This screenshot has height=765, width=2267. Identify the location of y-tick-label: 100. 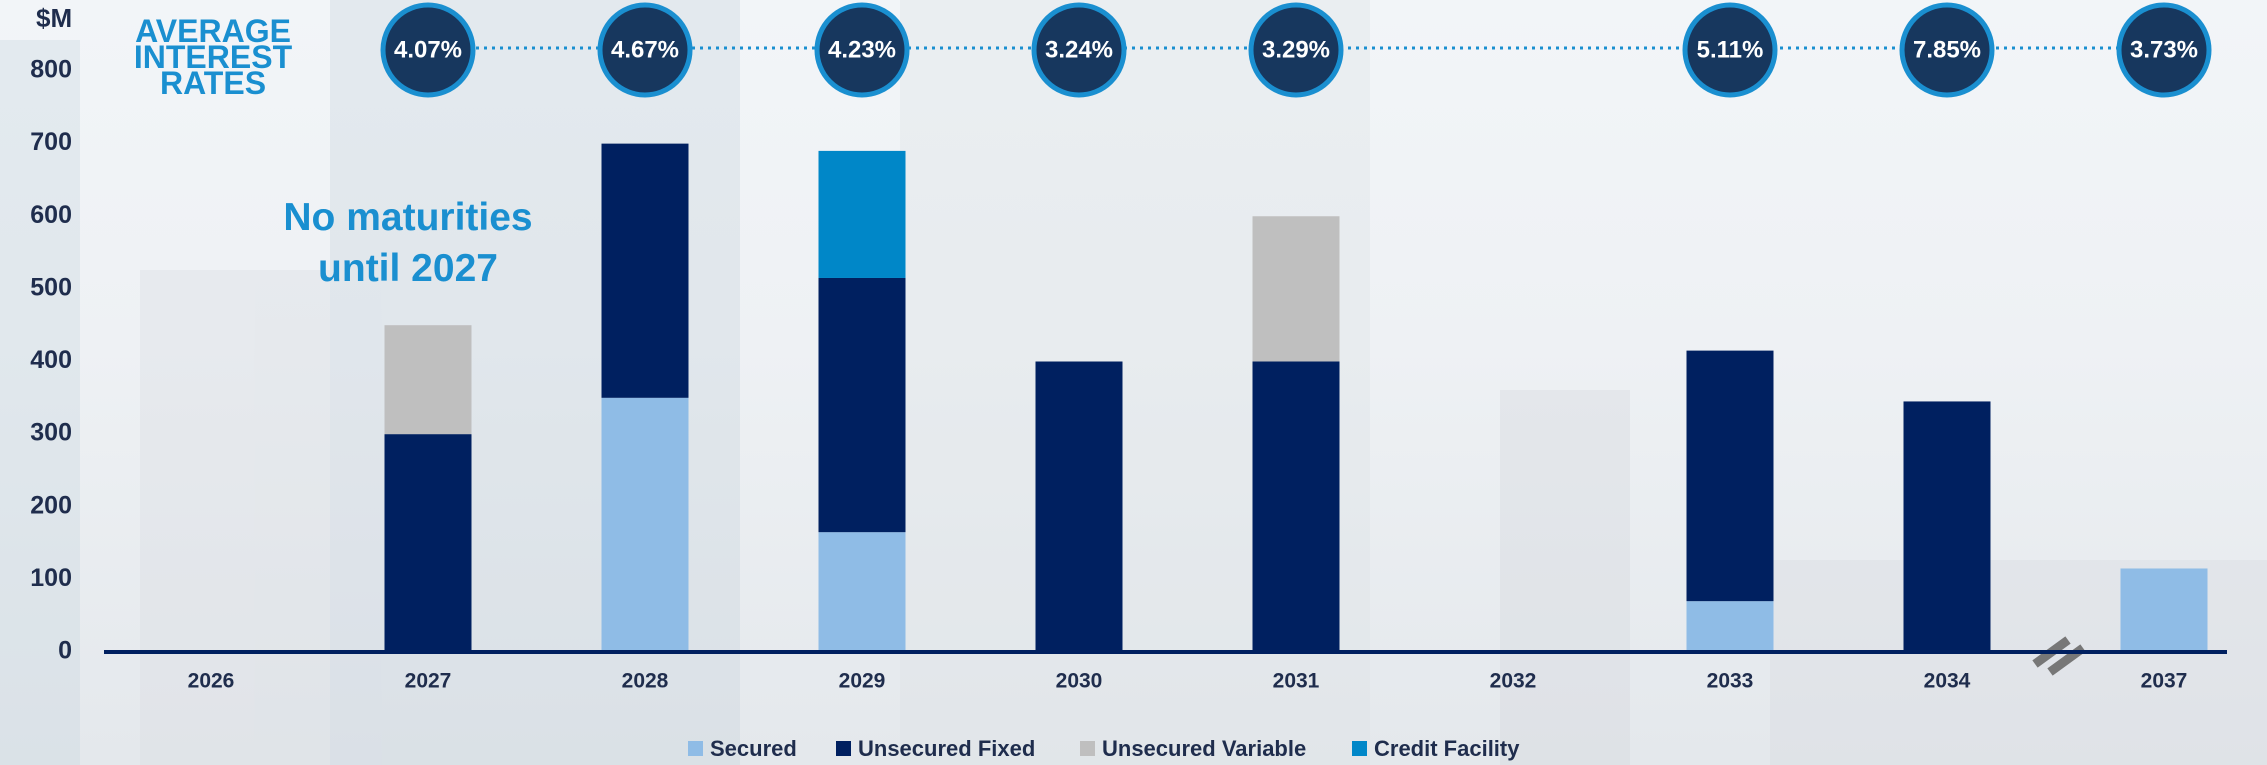
(51, 578).